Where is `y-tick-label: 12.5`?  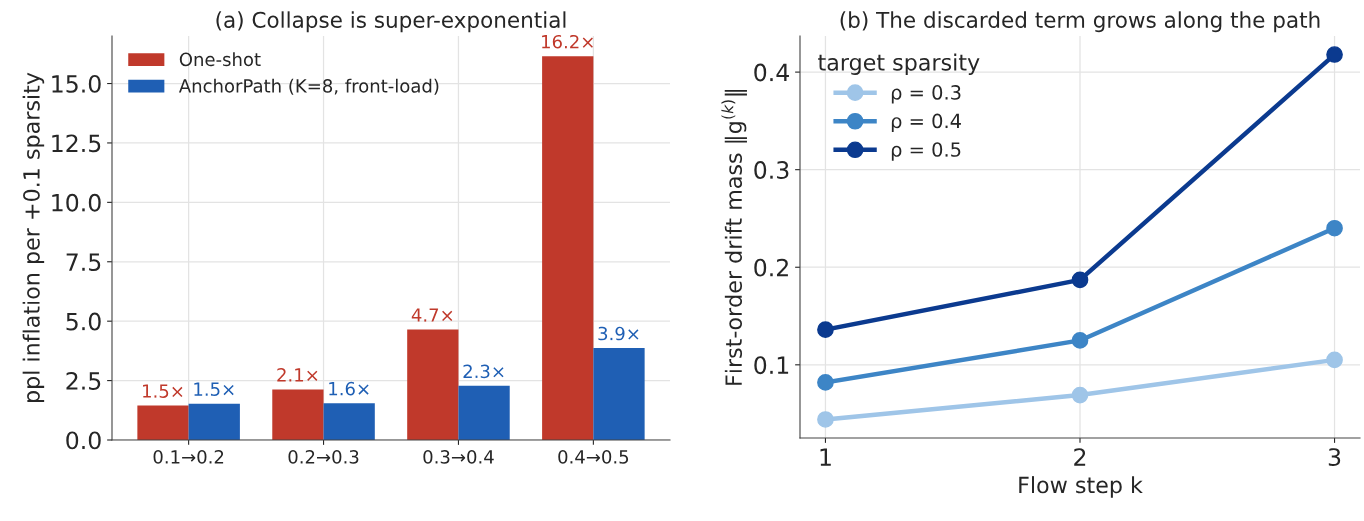
y-tick-label: 12.5 is located at coordinates (76, 143).